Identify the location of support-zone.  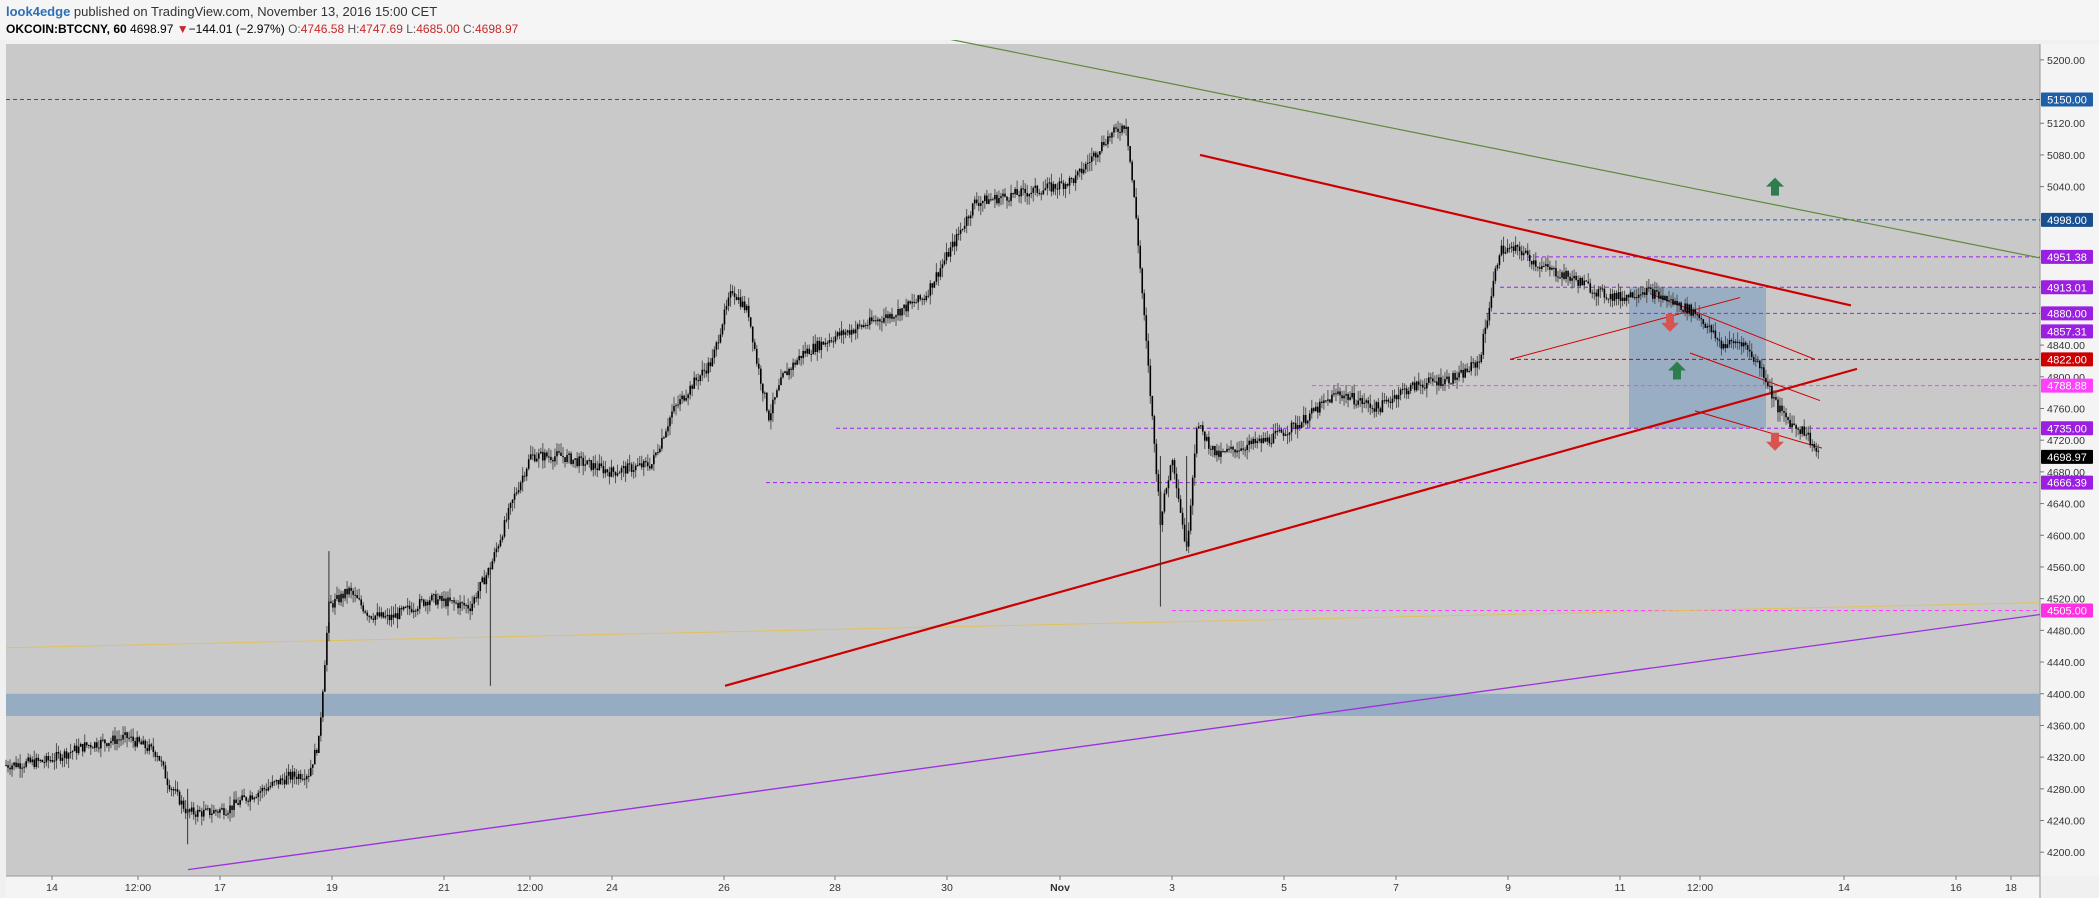
(1023, 704).